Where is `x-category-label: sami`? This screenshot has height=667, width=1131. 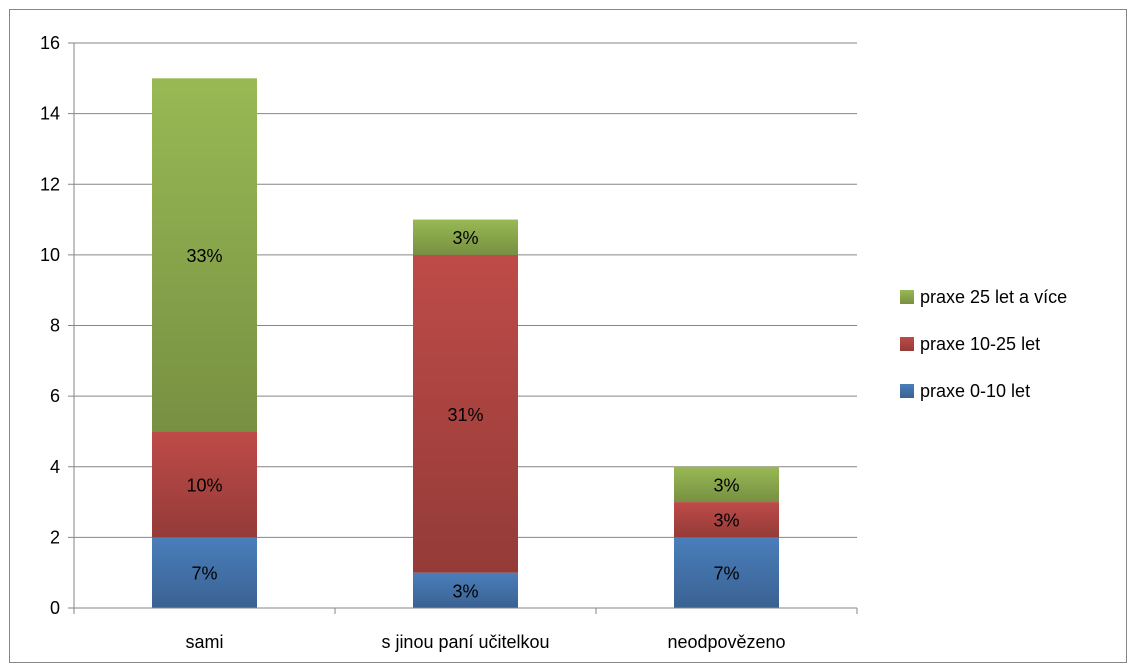 x-category-label: sami is located at coordinates (204, 642).